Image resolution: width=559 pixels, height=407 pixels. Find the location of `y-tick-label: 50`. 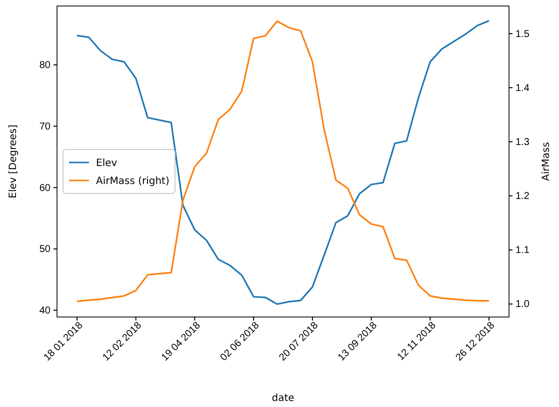

y-tick-label: 50 is located at coordinates (45, 250).